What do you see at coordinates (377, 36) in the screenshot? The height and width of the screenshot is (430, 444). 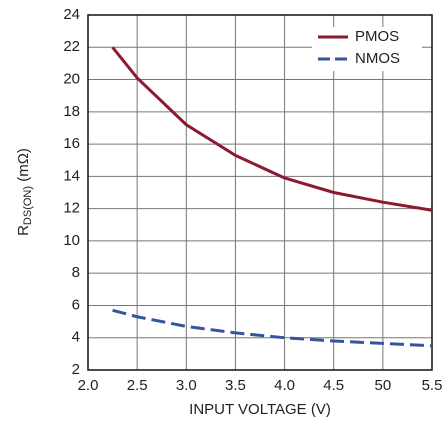 I see `legend-label: PMOS` at bounding box center [377, 36].